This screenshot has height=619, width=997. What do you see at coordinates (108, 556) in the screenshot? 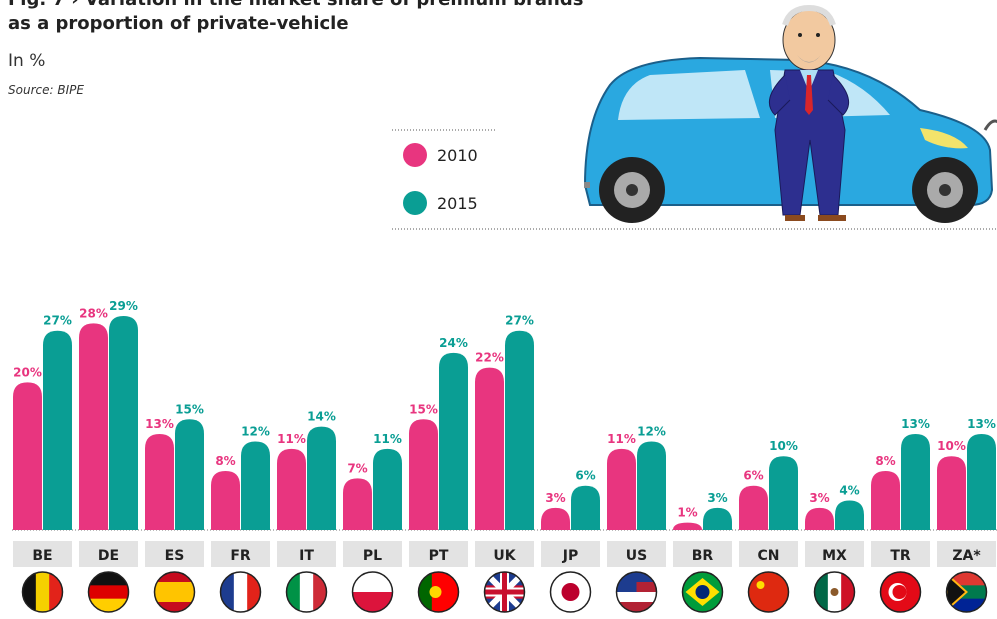
I see `x-tick-label: DE` at bounding box center [108, 556].